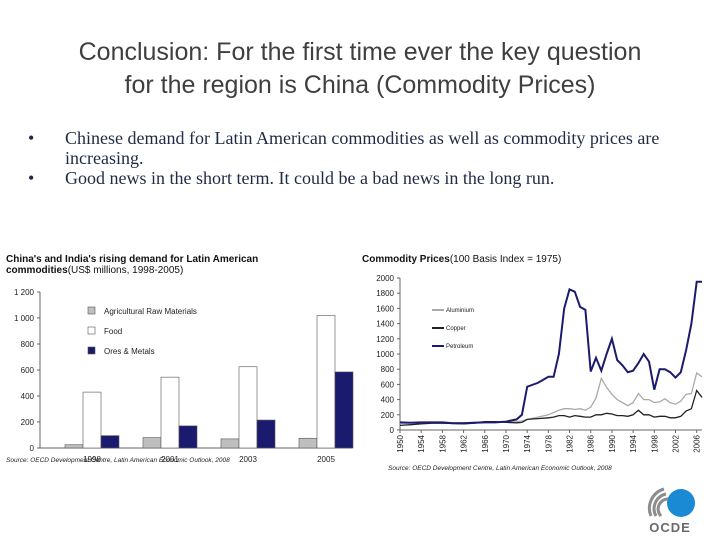 This screenshot has height=540, width=720. I want to click on y-tick-label: 1800, so click(385, 293).